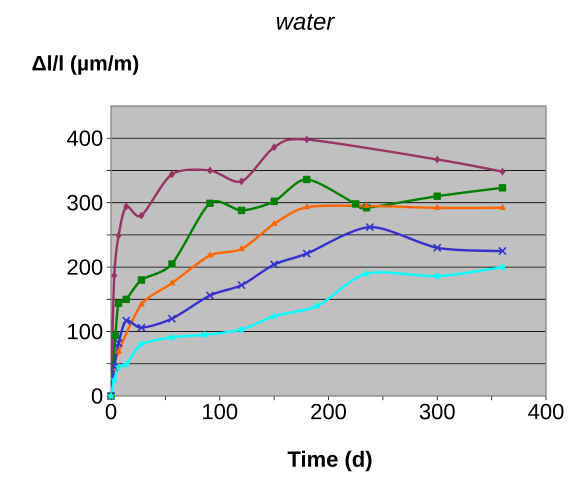 Image resolution: width=588 pixels, height=483 pixels. I want to click on chart-title: water, so click(306, 22).